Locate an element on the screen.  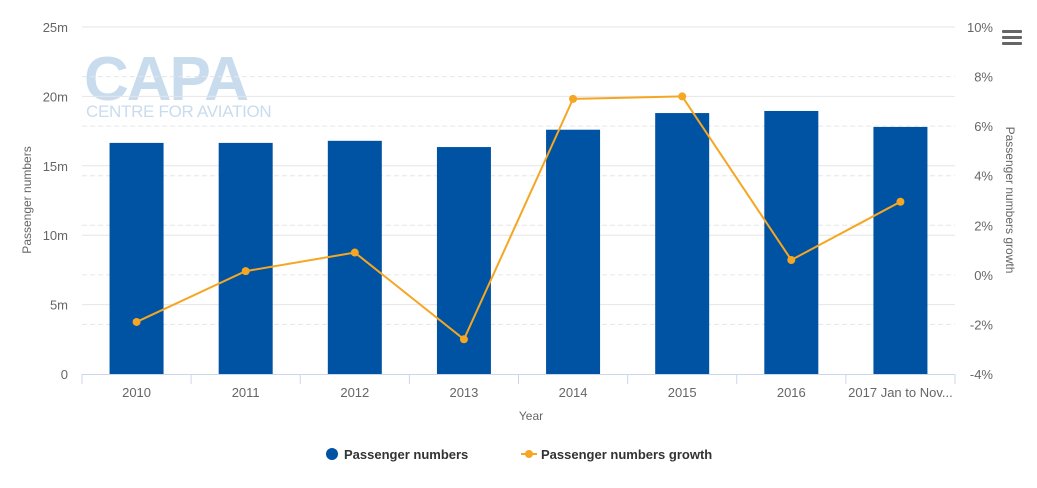
legend-marker-bar is located at coordinates (332, 454).